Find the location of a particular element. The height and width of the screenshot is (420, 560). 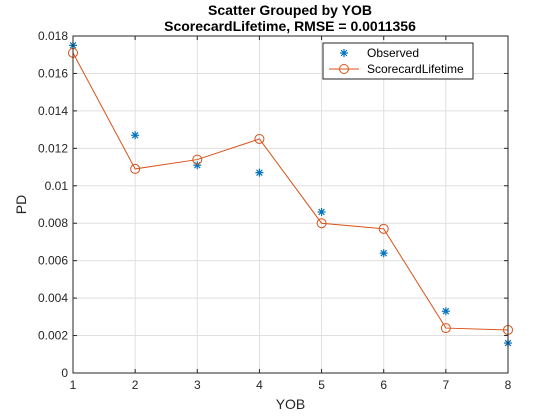

y-tick-label: 0.016 is located at coordinates (53, 73).